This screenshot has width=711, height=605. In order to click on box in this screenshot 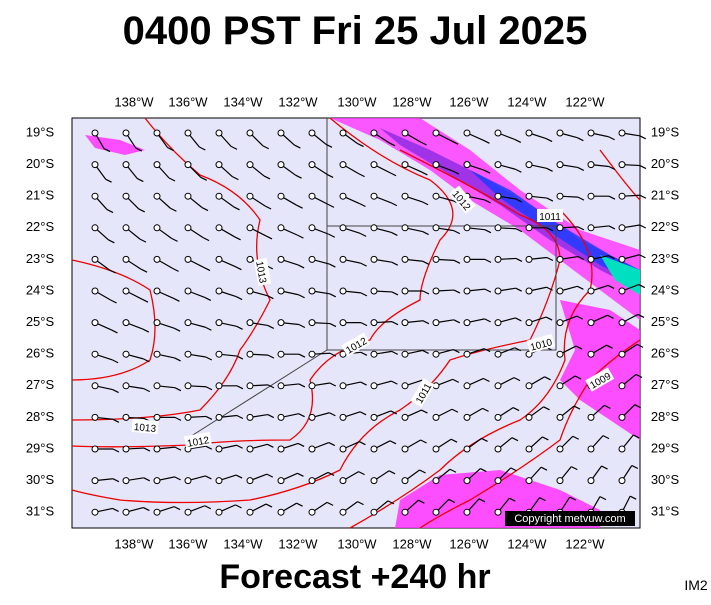, I will do `click(441, 234)`.